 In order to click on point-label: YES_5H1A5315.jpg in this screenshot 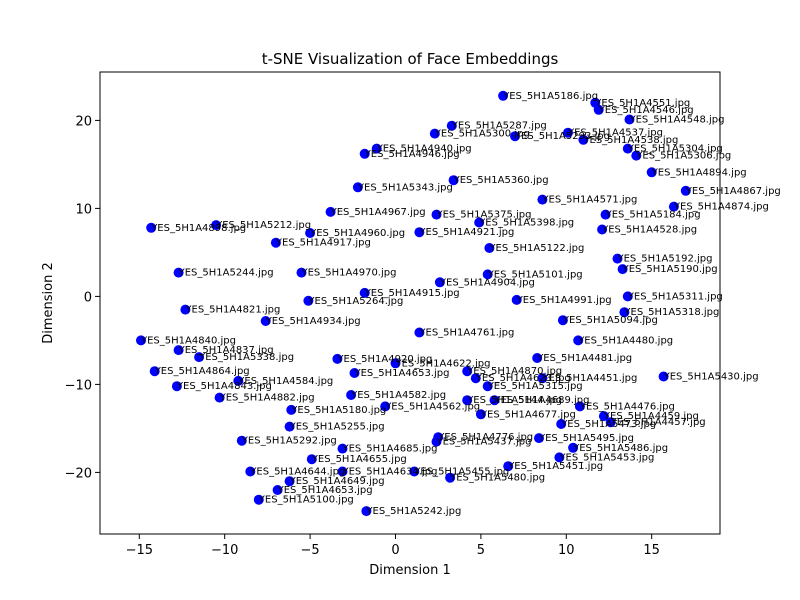, I will do `click(535, 386)`.